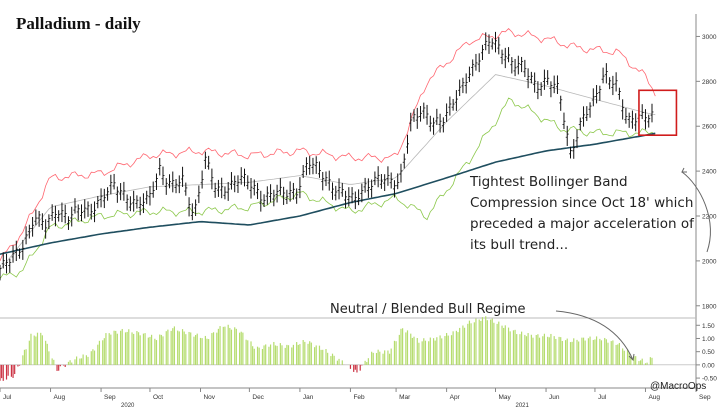  What do you see at coordinates (128, 405) in the screenshot?
I see `year-label: 2020` at bounding box center [128, 405].